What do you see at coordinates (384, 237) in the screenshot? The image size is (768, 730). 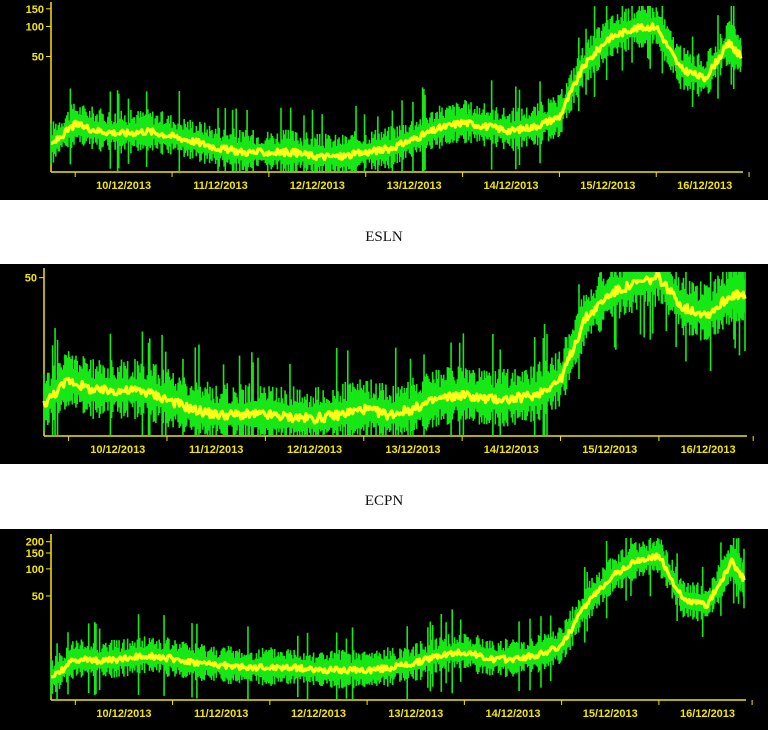 I see `chart-2-title: ESLN` at bounding box center [384, 237].